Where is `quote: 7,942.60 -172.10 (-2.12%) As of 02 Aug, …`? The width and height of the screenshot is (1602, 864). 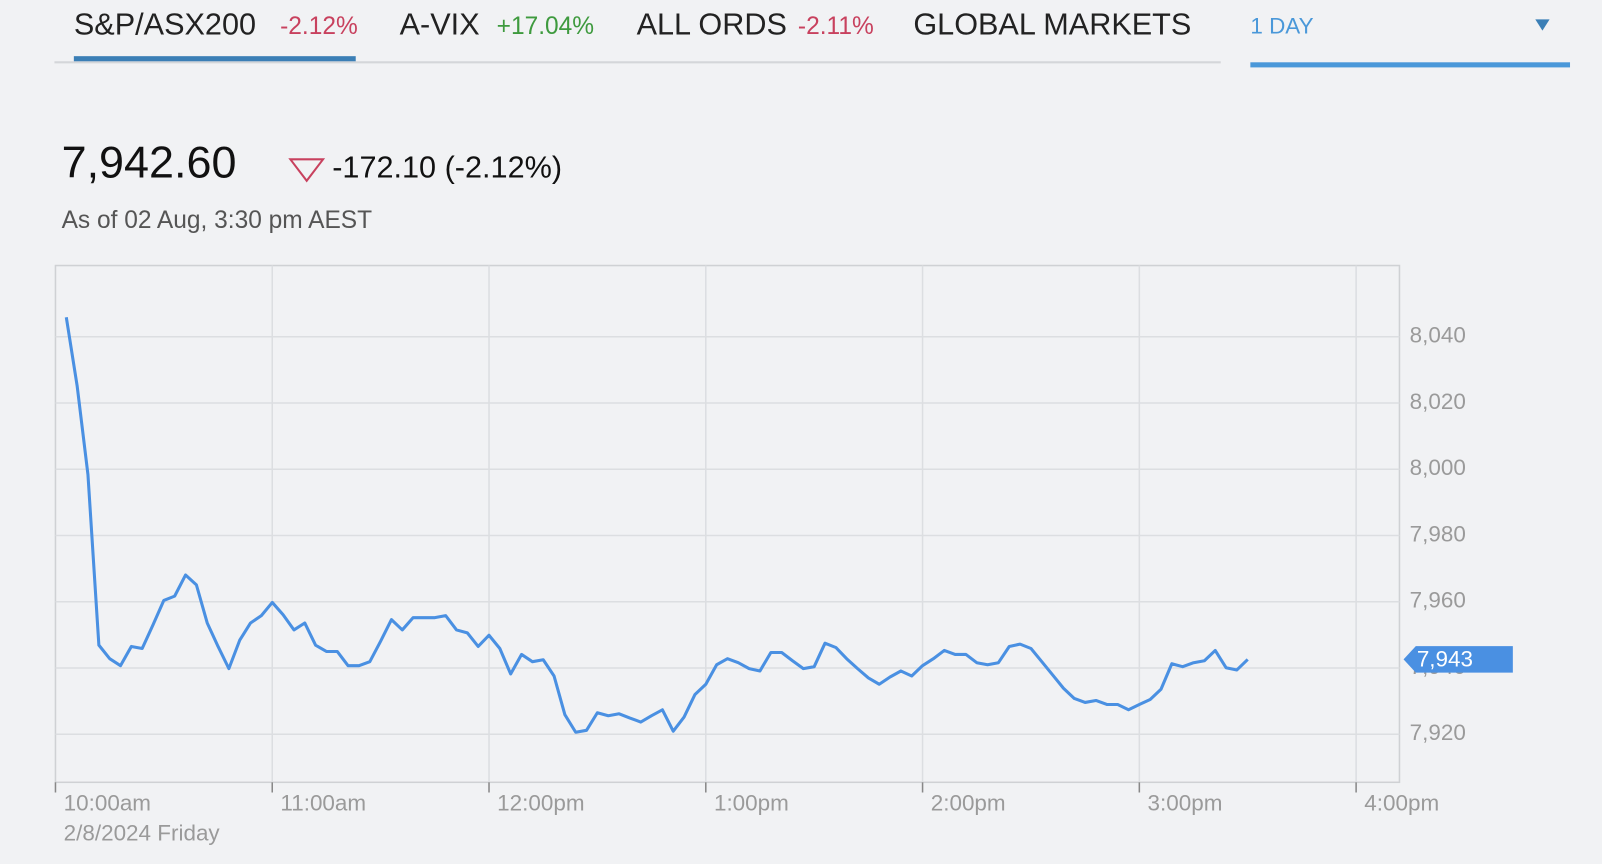
quote: 7,942.60 -172.10 (-2.12%) As of 02 Aug, … is located at coordinates (312, 185).